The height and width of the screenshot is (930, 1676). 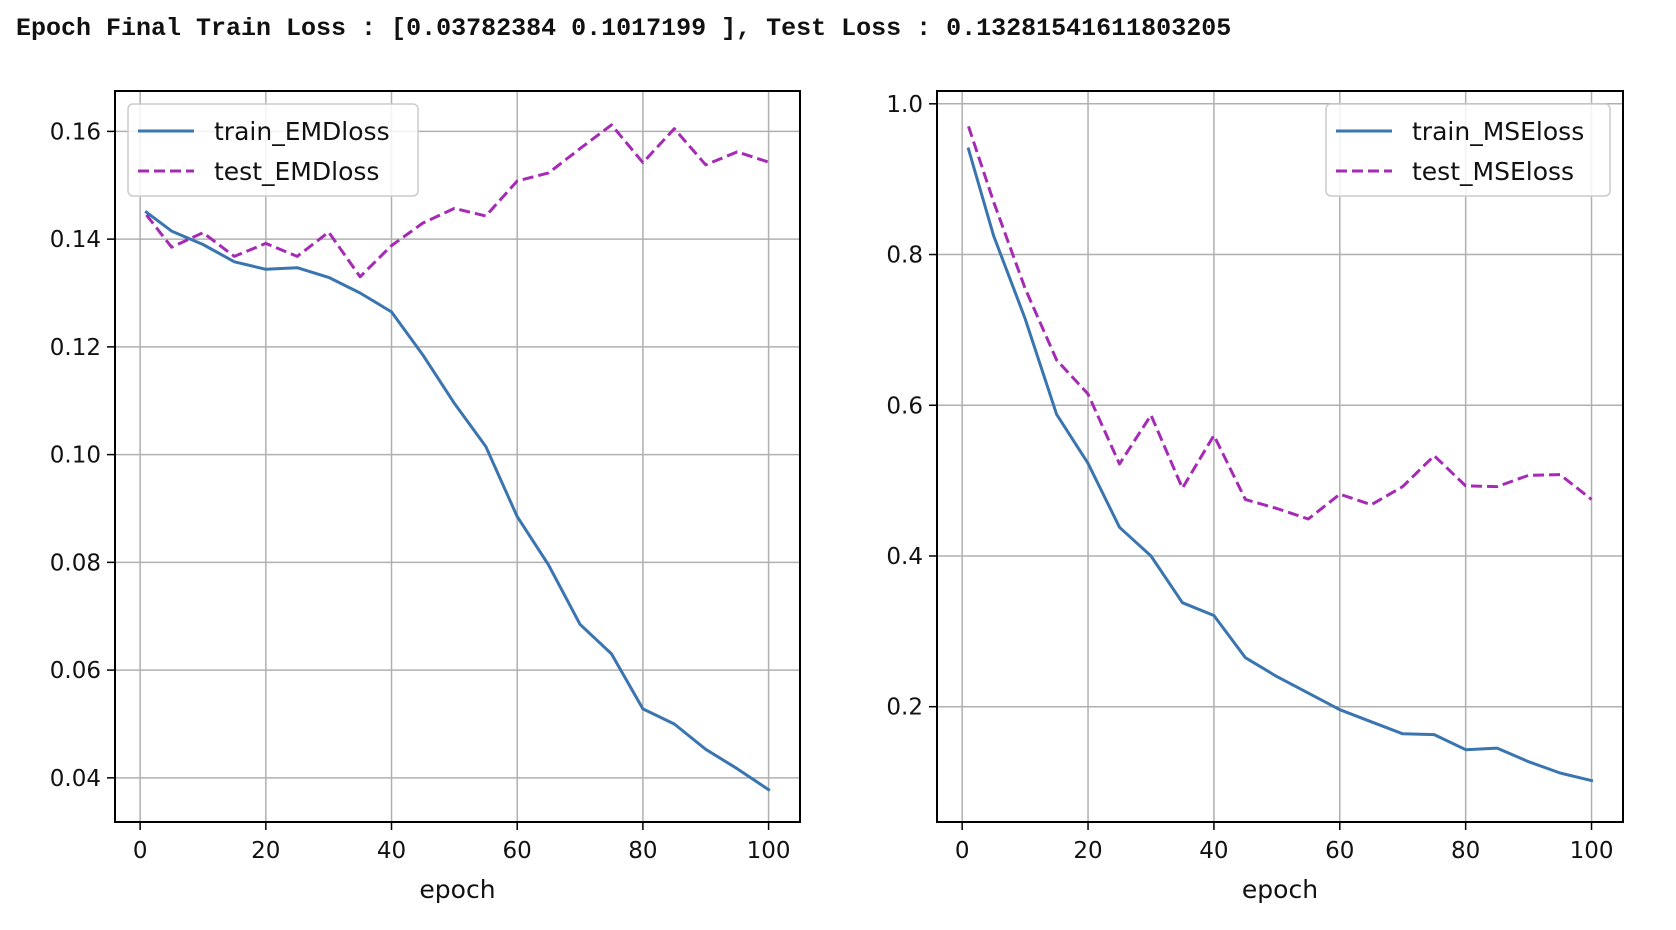 I want to click on legend-label-test_EMDloss: test_EMDloss, so click(x=296, y=171).